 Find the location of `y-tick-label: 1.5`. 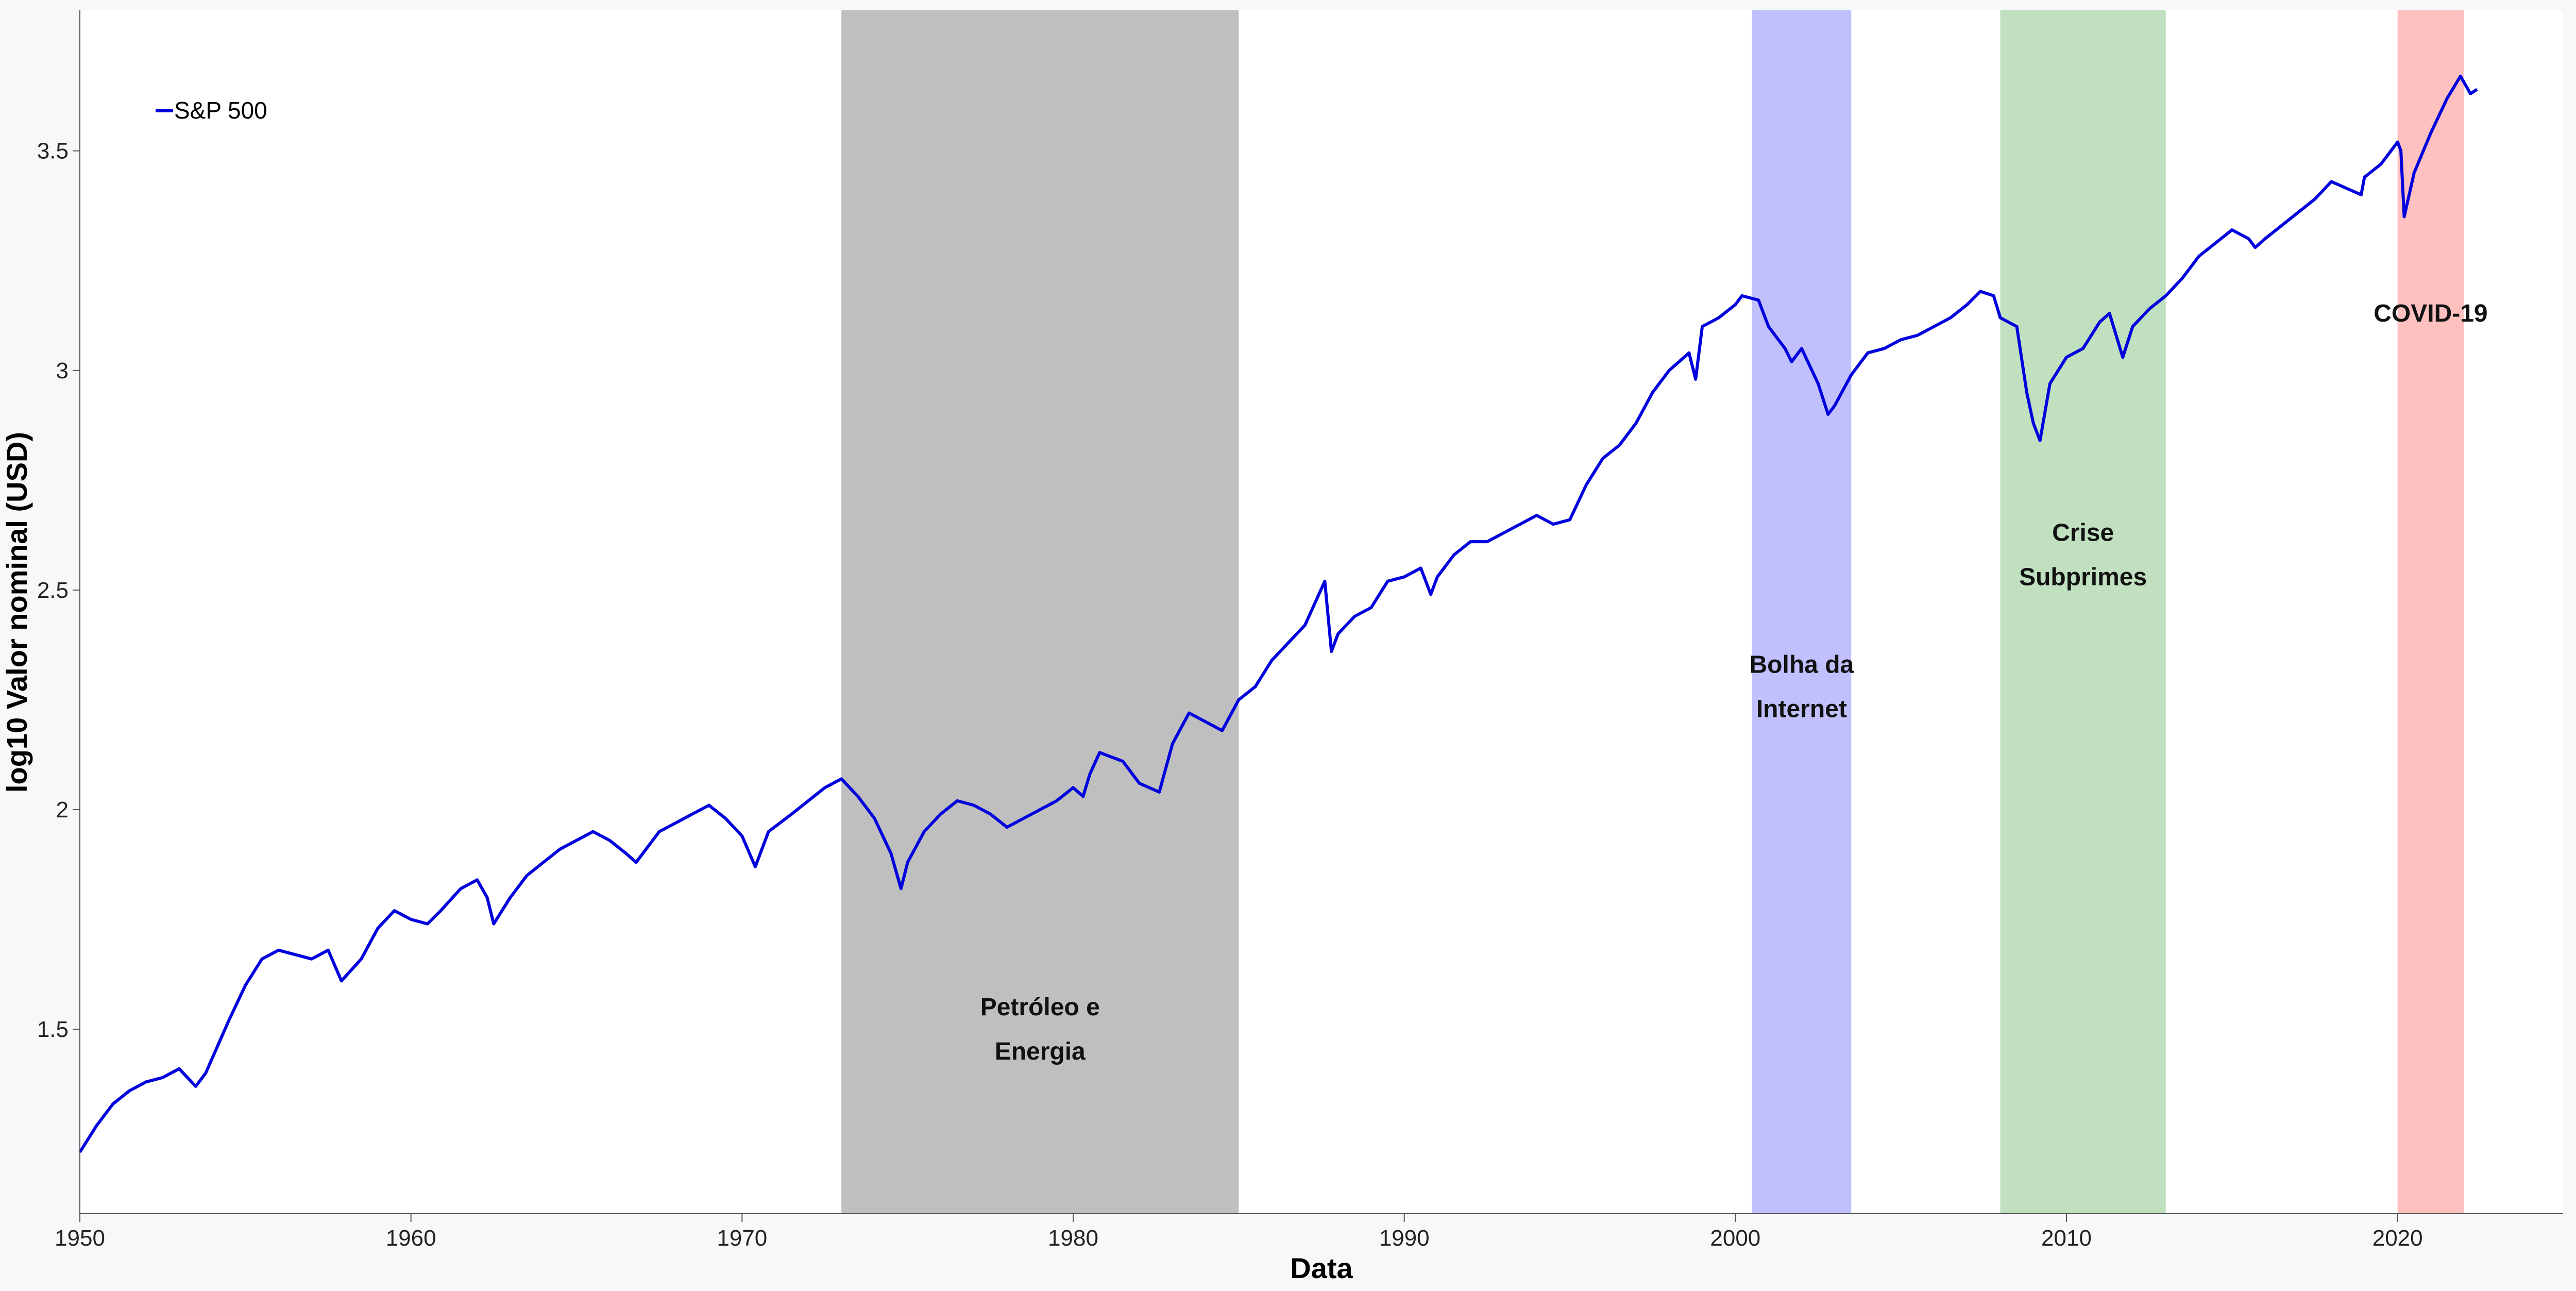

y-tick-label: 1.5 is located at coordinates (53, 1029).